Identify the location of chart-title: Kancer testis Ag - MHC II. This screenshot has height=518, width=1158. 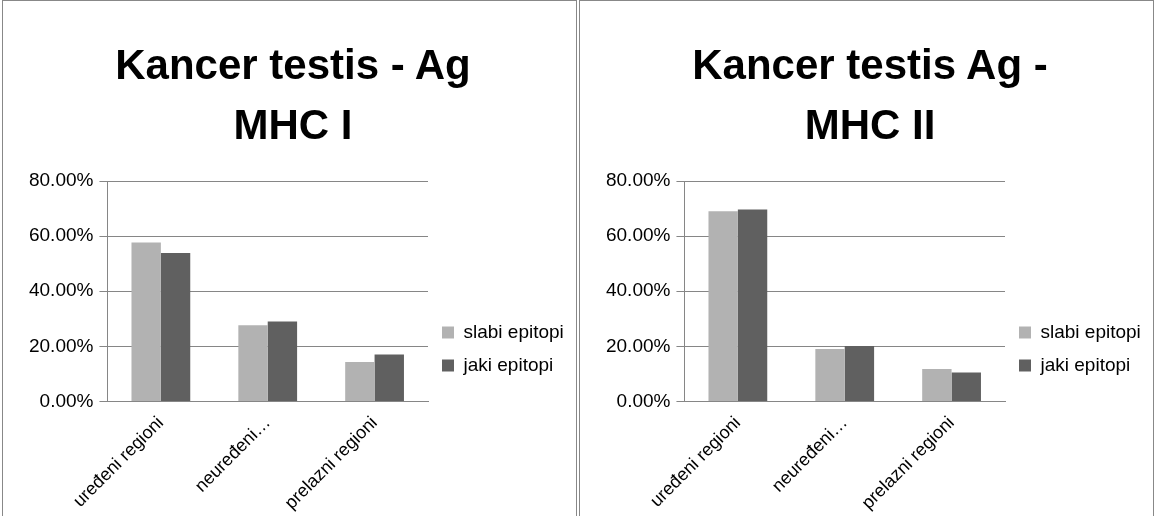
(870, 95).